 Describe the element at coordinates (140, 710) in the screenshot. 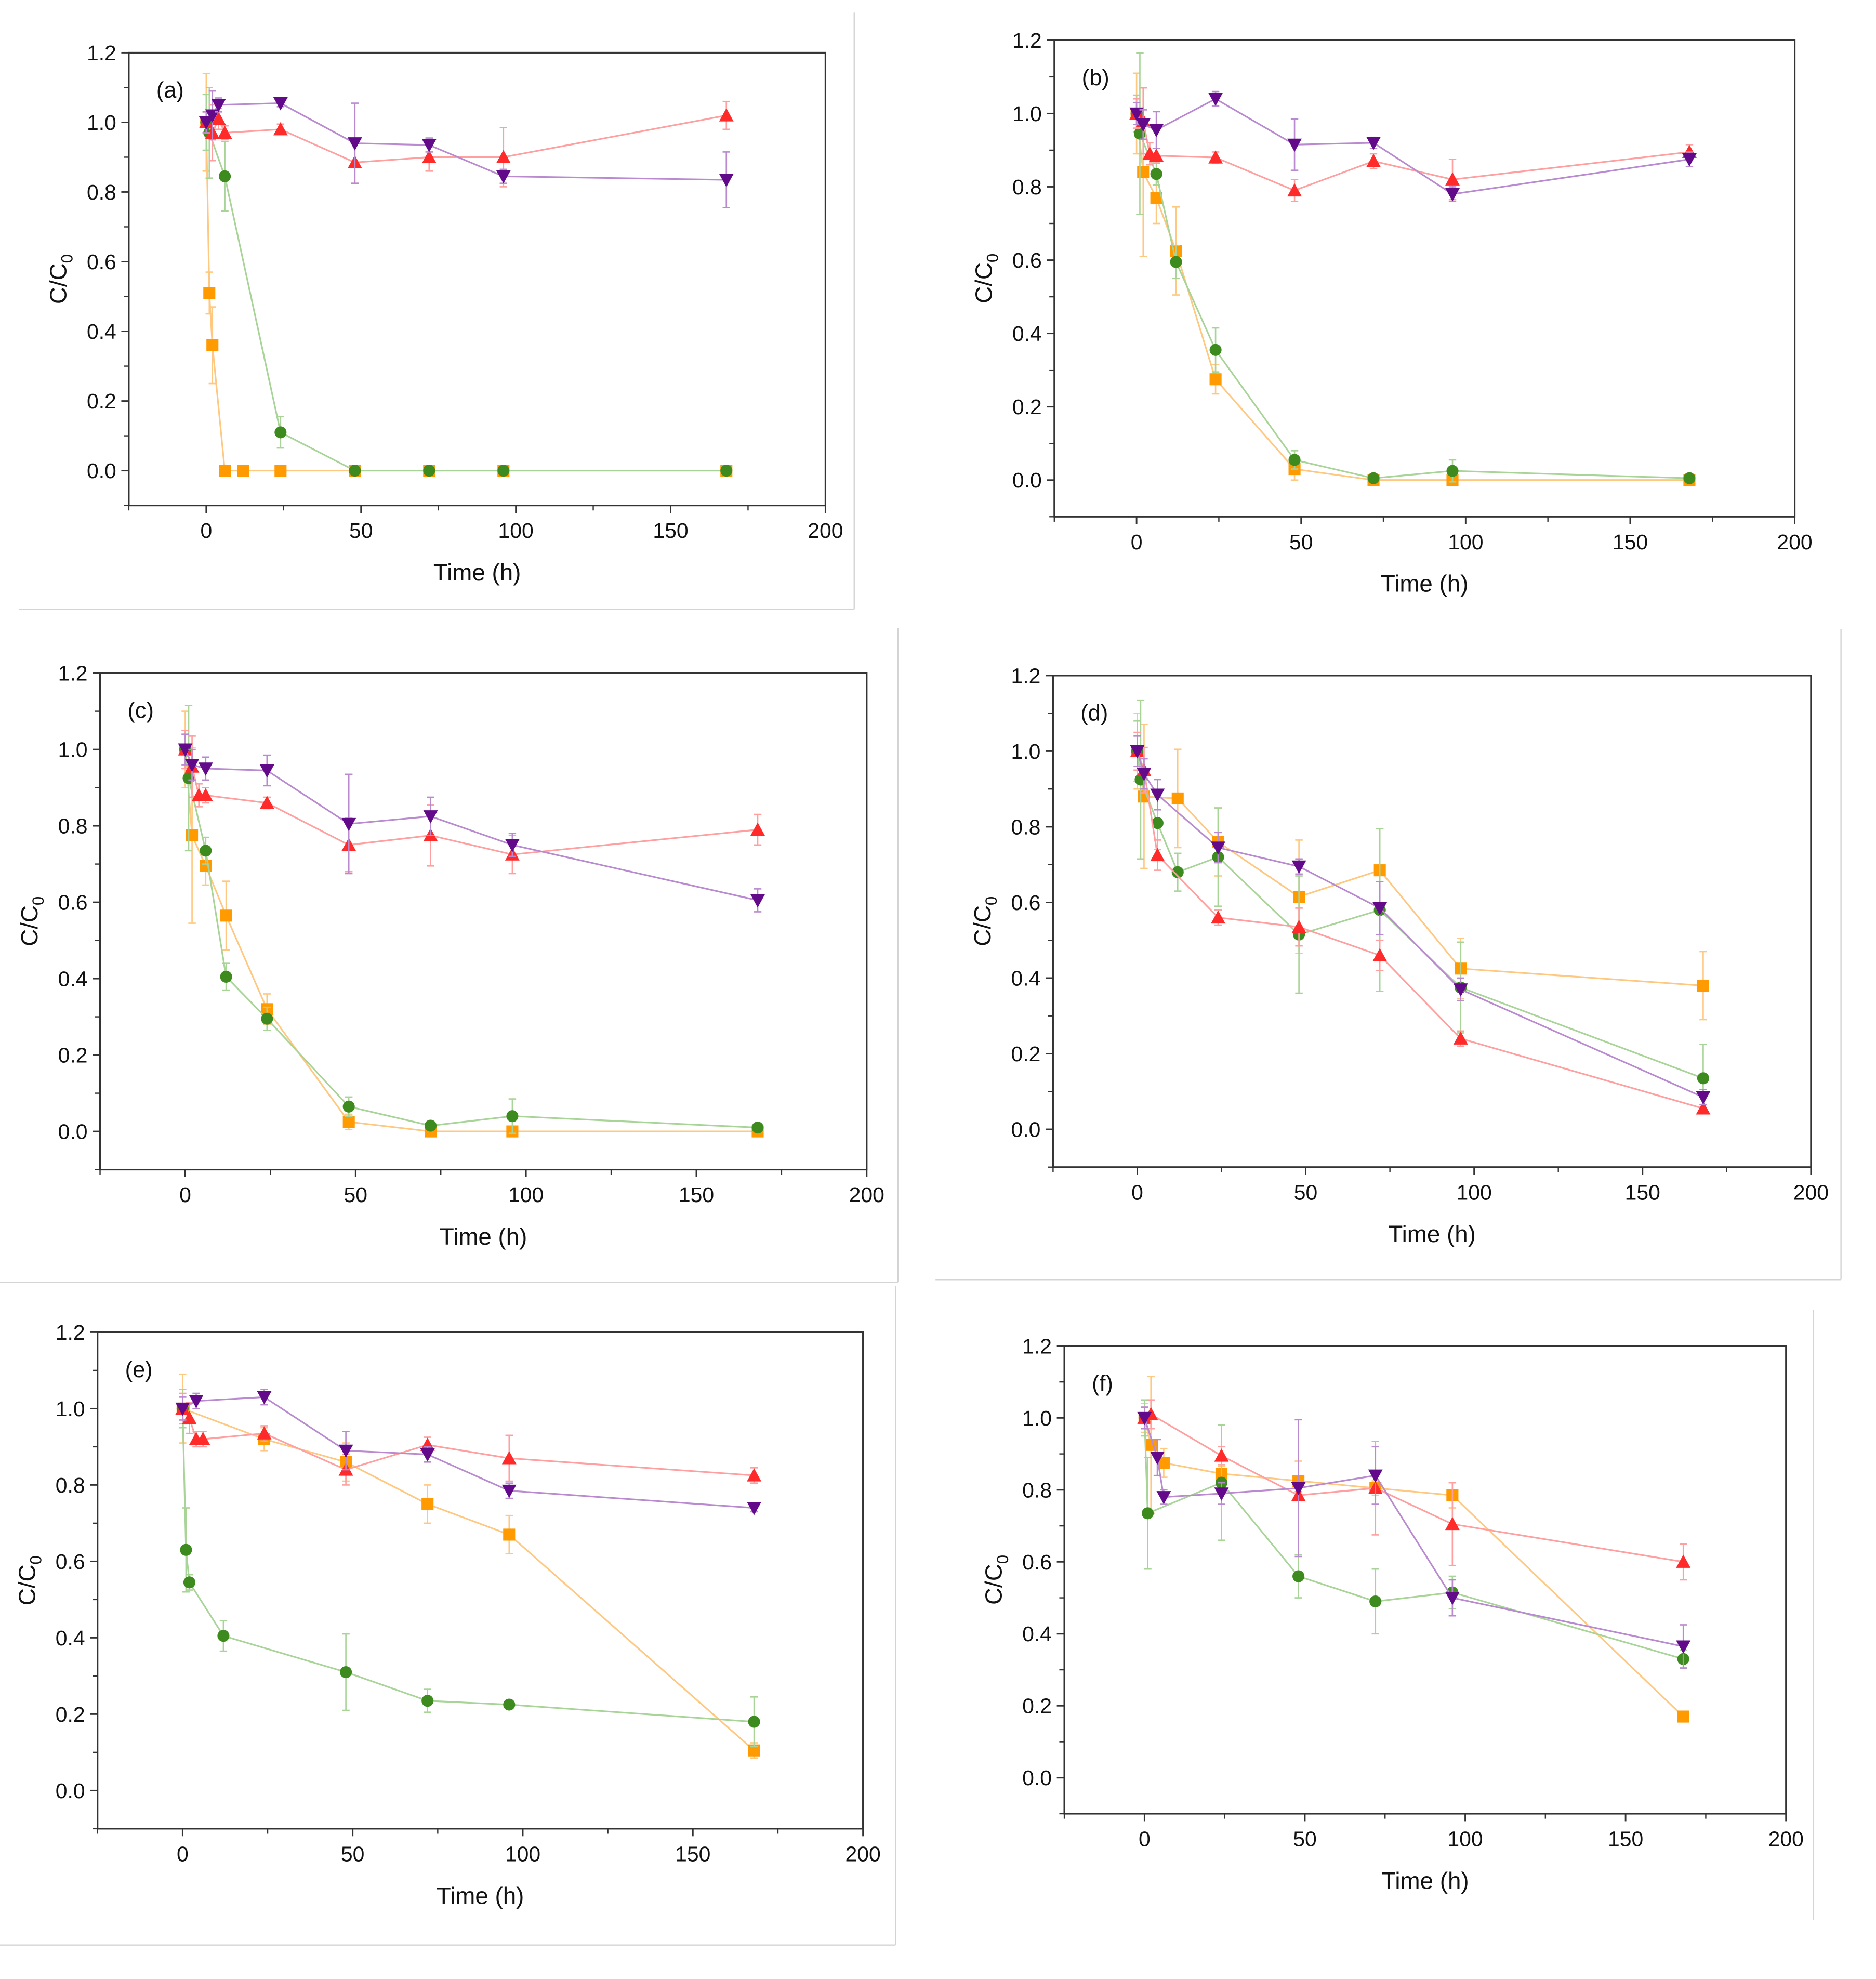

I see `panel-label: (c)` at that location.